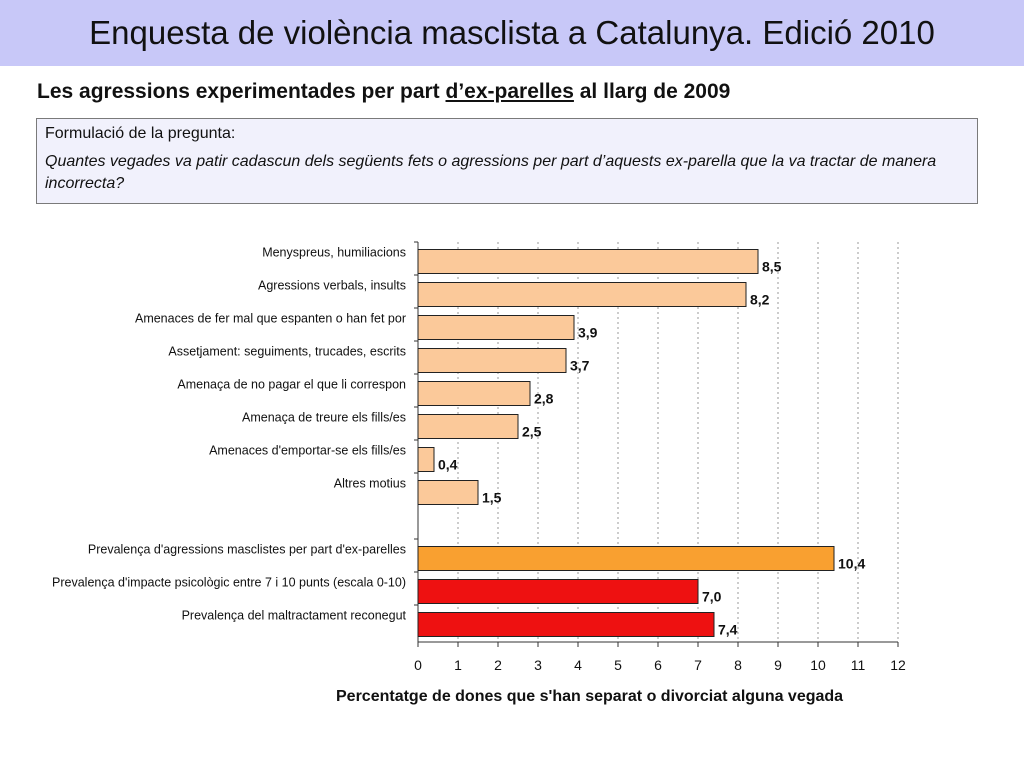  What do you see at coordinates (324, 418) in the screenshot?
I see `category-label: Amenaça de treure els fills/es` at bounding box center [324, 418].